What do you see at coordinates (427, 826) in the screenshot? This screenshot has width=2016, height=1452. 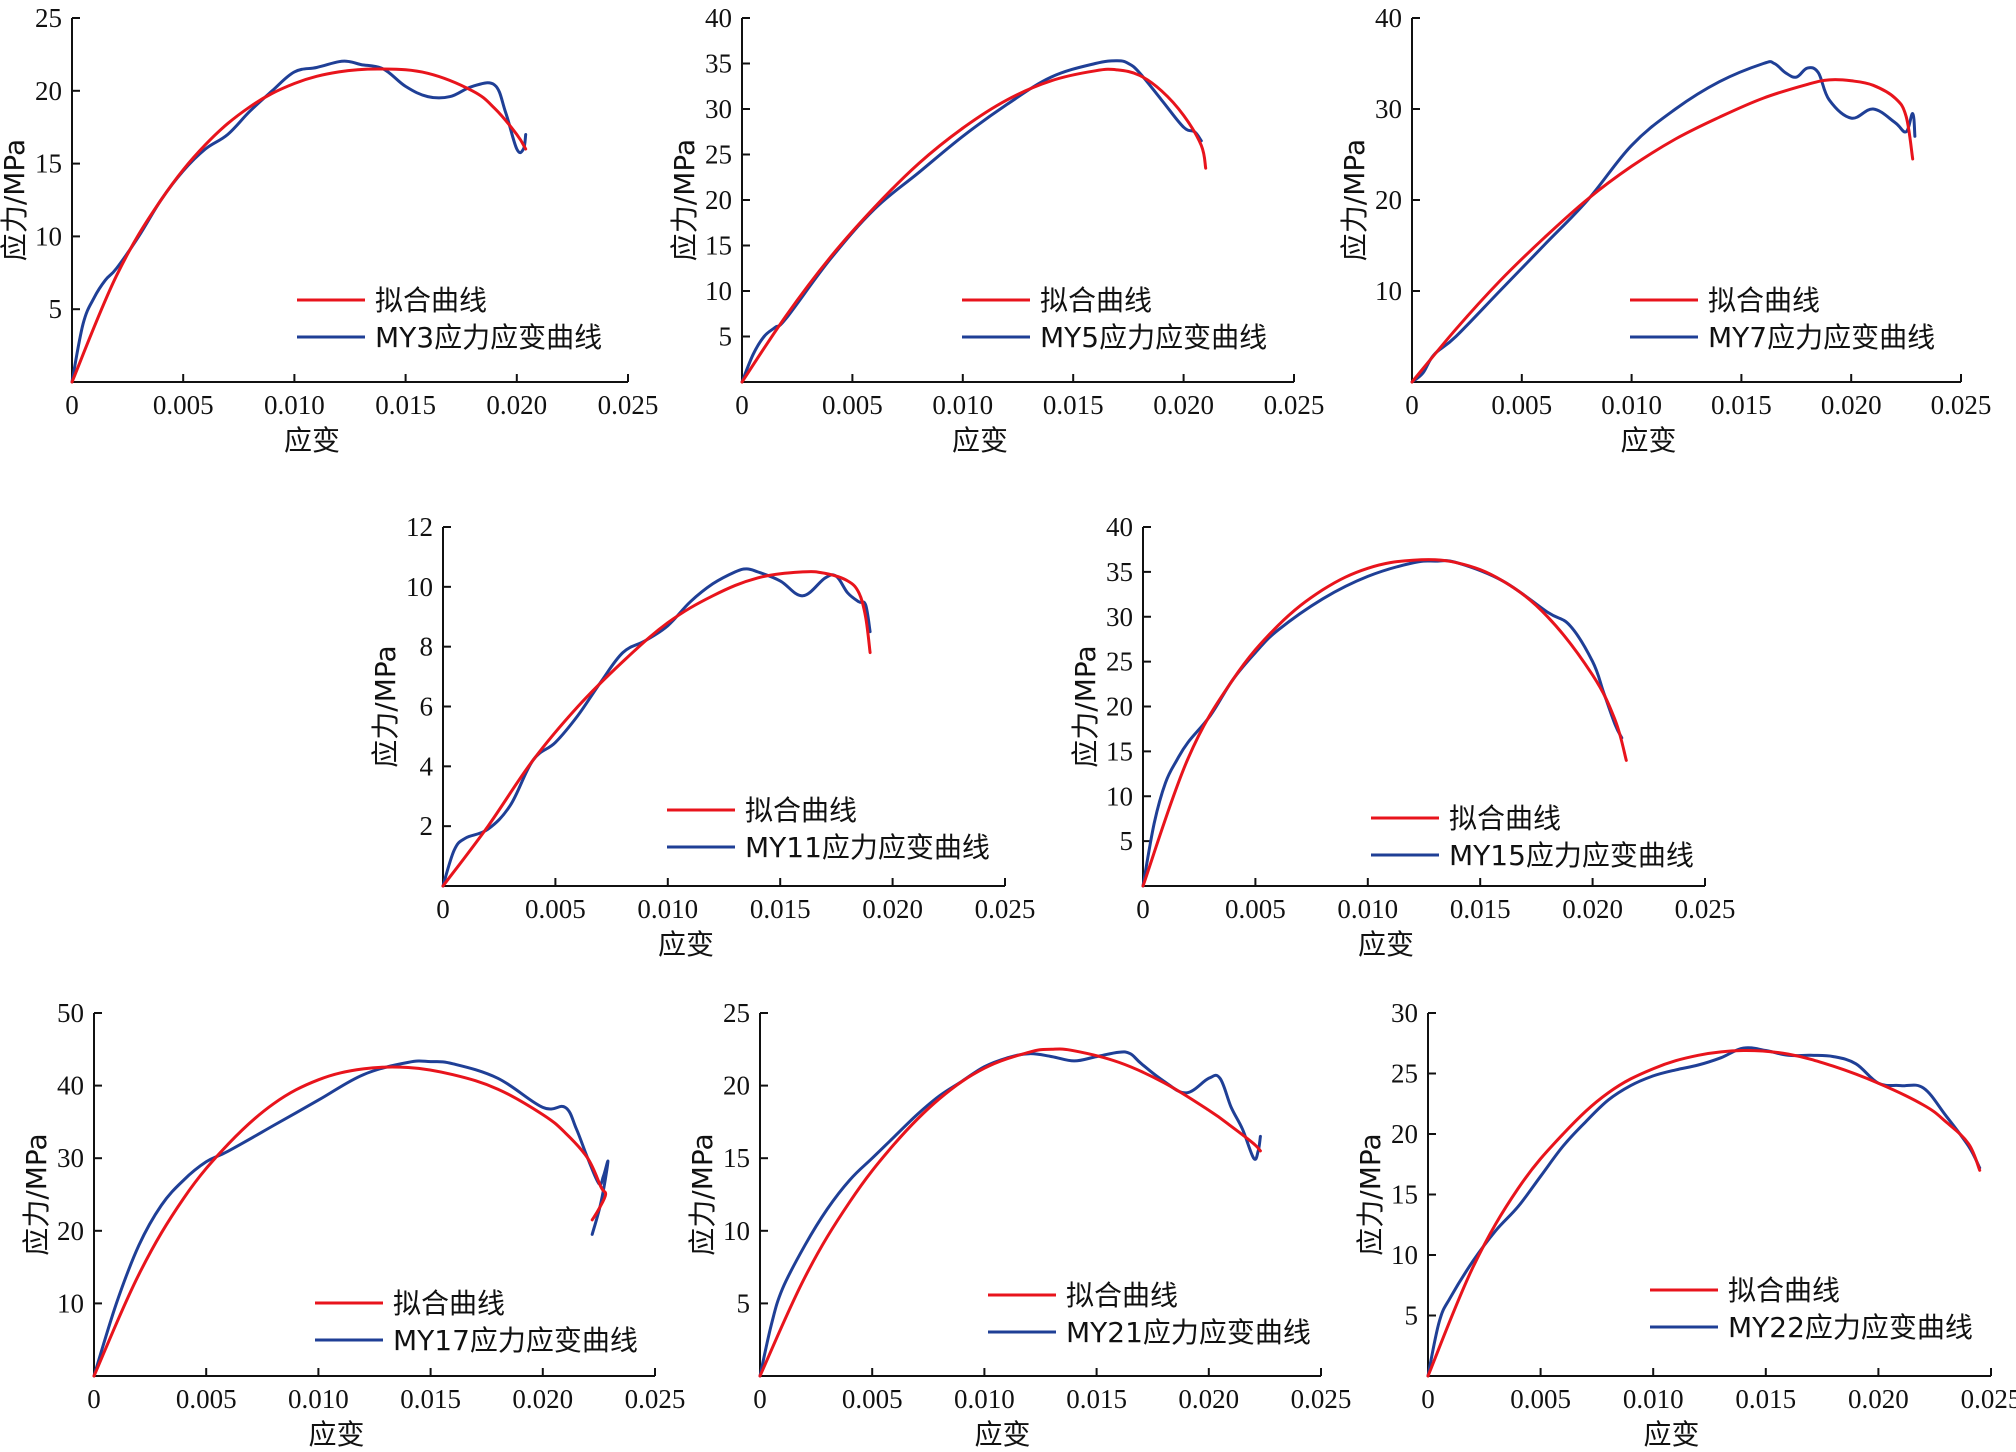 I see `y-tick-label: 2` at bounding box center [427, 826].